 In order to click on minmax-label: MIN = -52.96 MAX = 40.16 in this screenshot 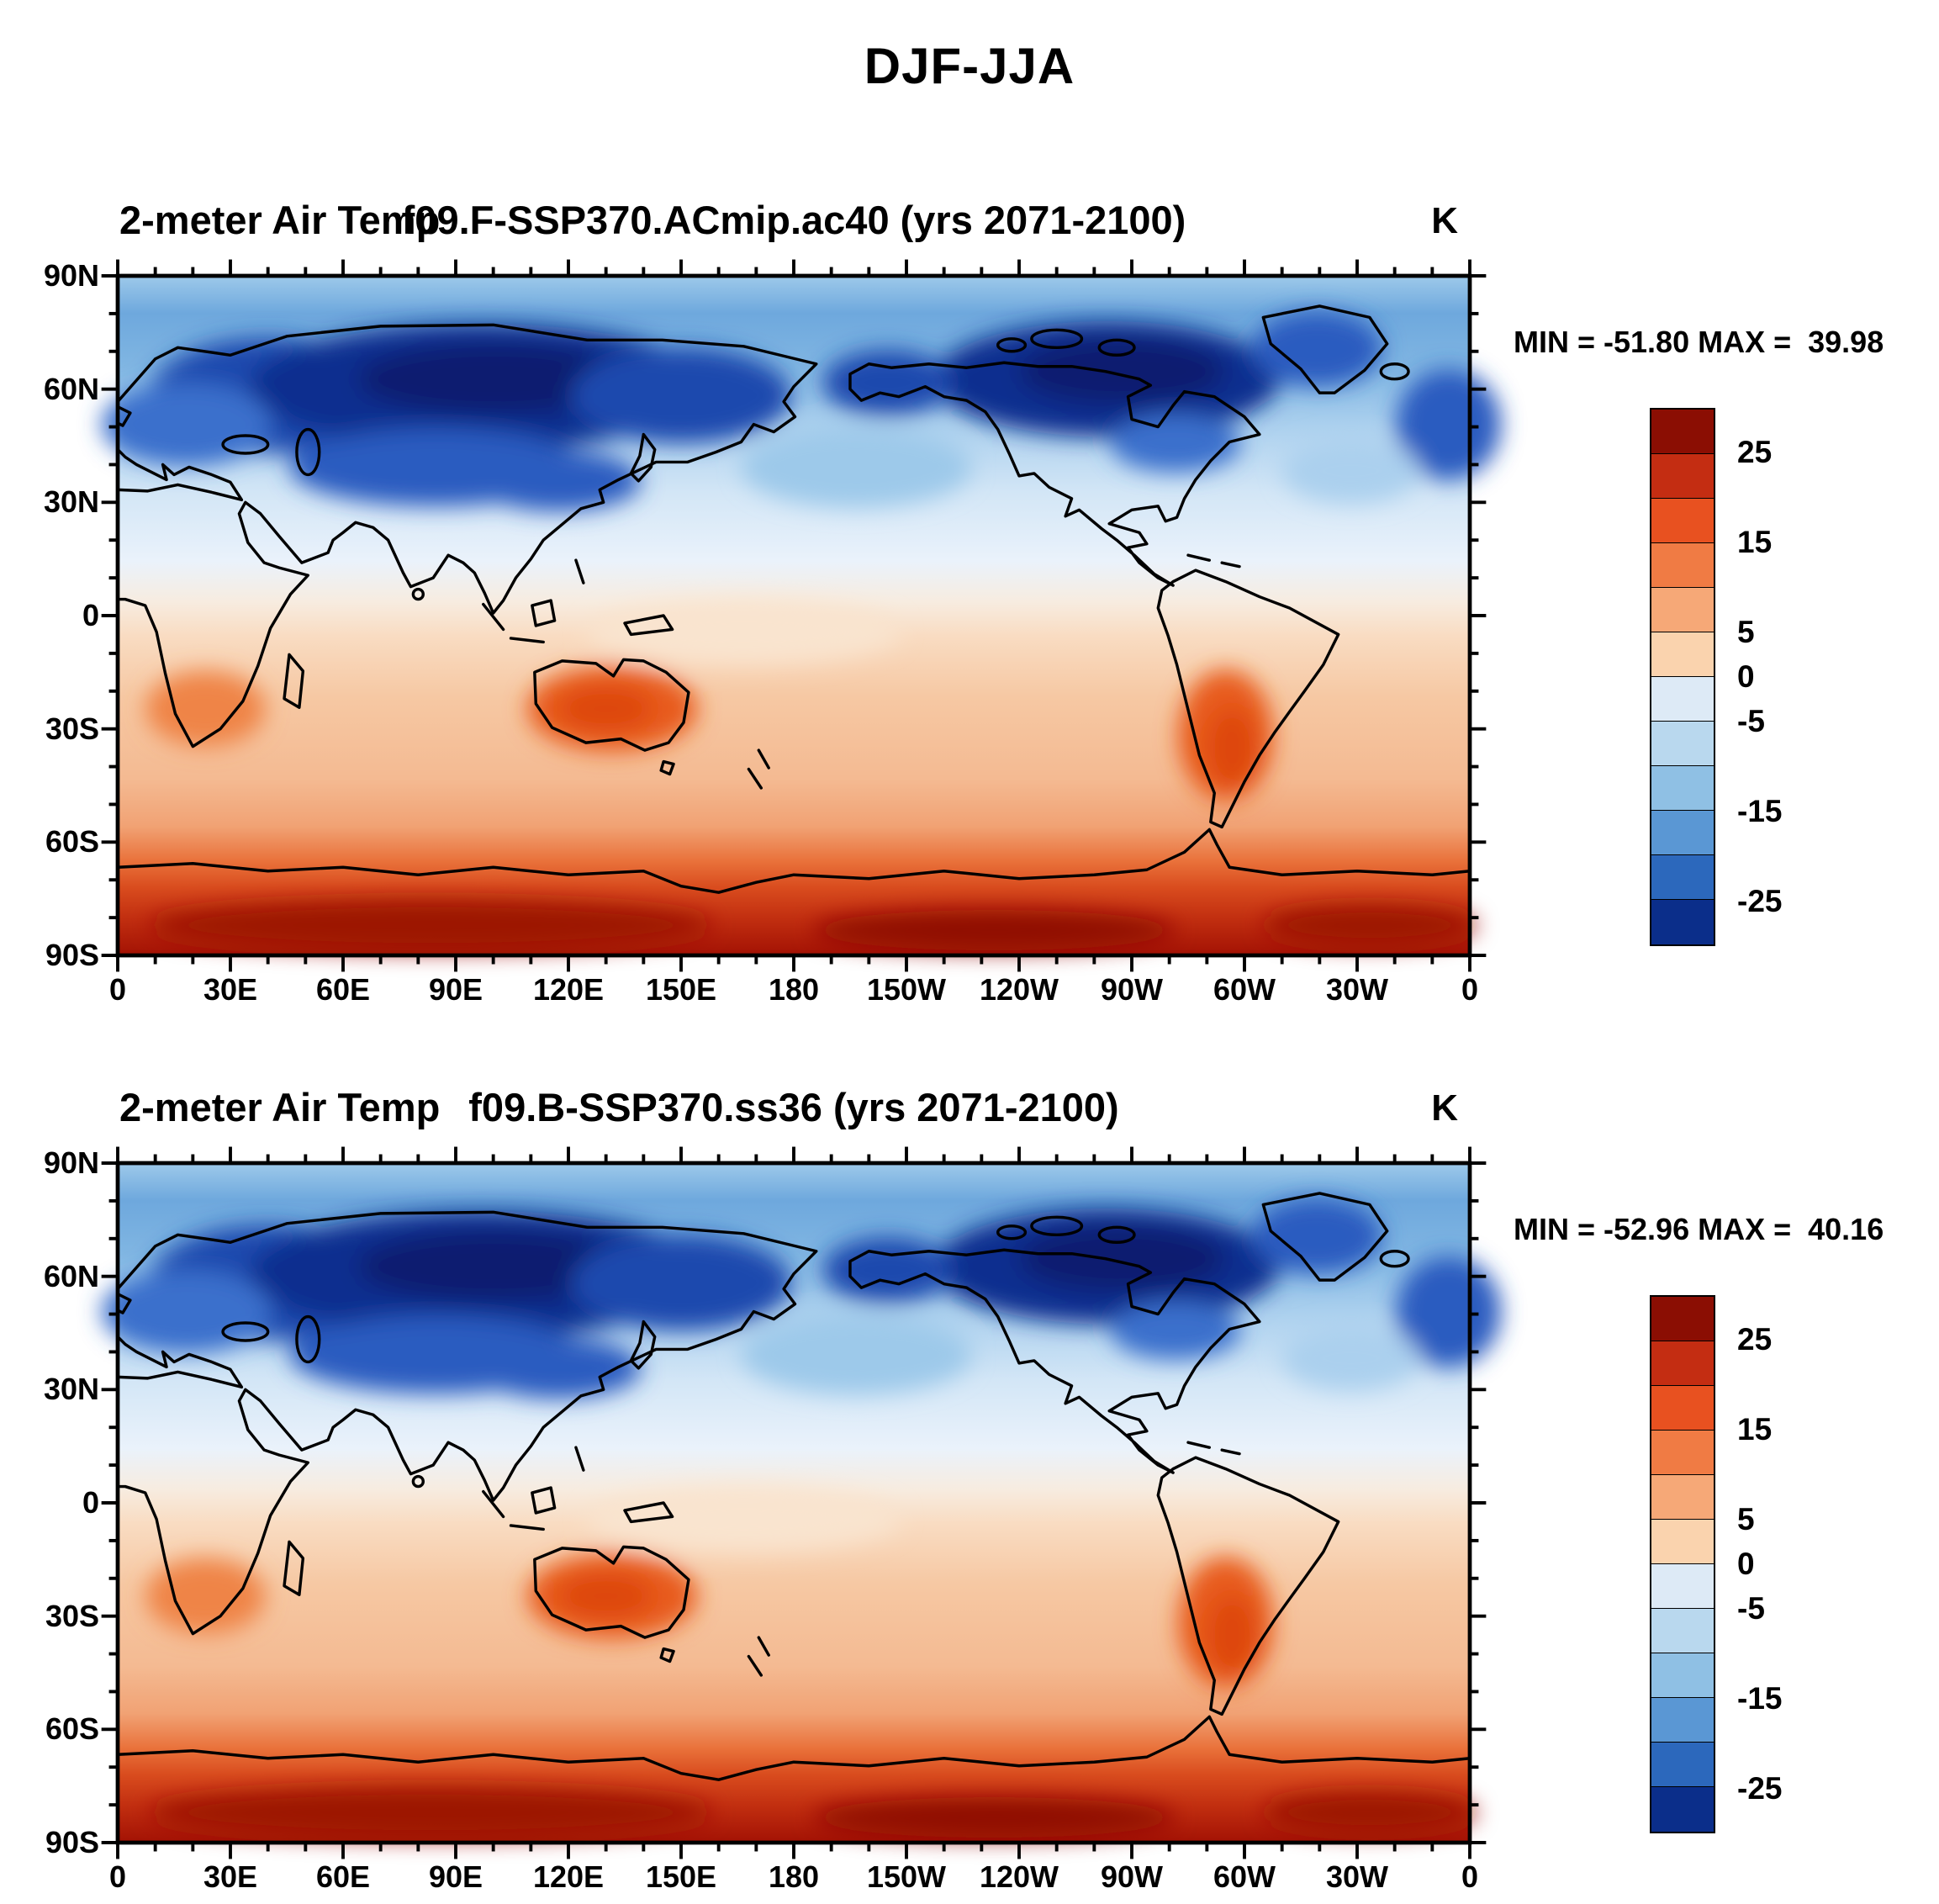, I will do `click(1699, 1229)`.